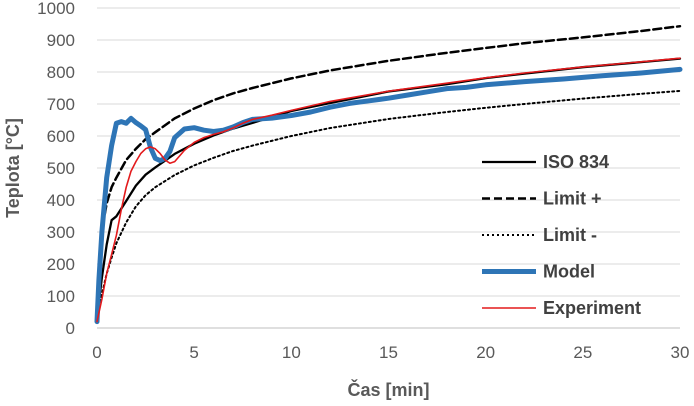  What do you see at coordinates (569, 272) in the screenshot?
I see `legend-label: Model` at bounding box center [569, 272].